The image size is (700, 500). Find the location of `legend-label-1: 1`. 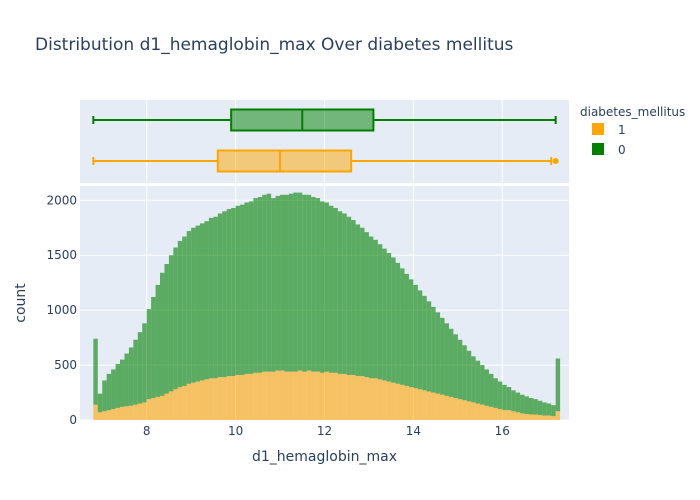

legend-label-1: 1 is located at coordinates (622, 130).